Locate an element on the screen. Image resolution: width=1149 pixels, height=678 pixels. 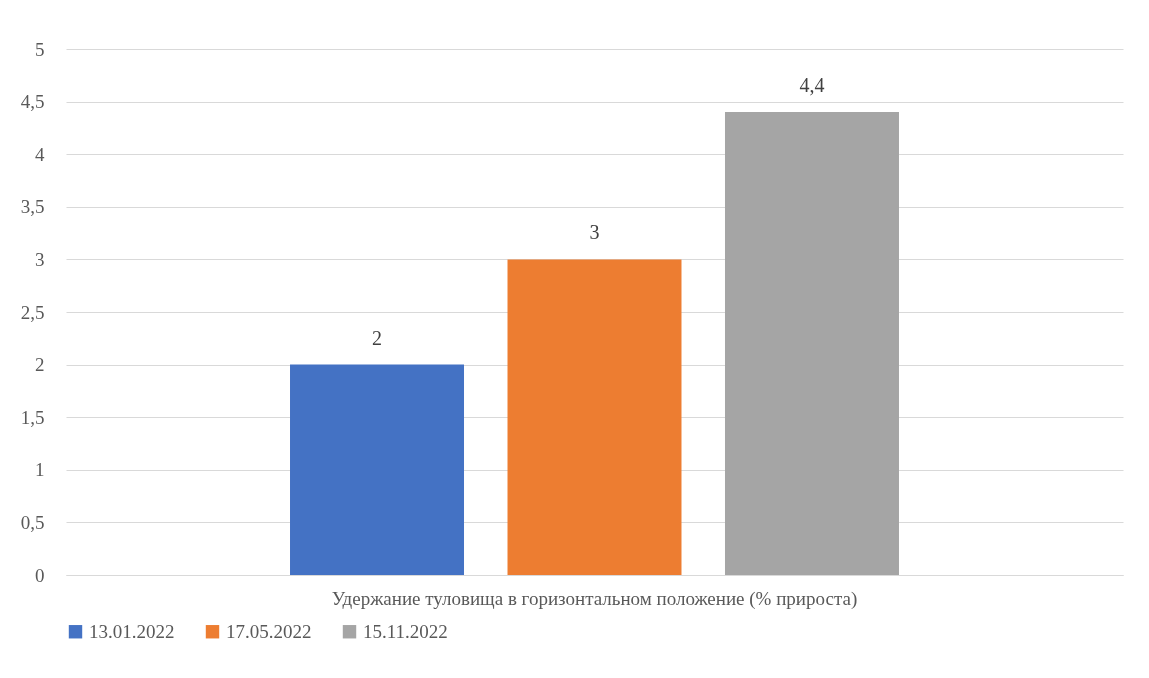
legend-label: 17.05.2022 is located at coordinates (269, 631).